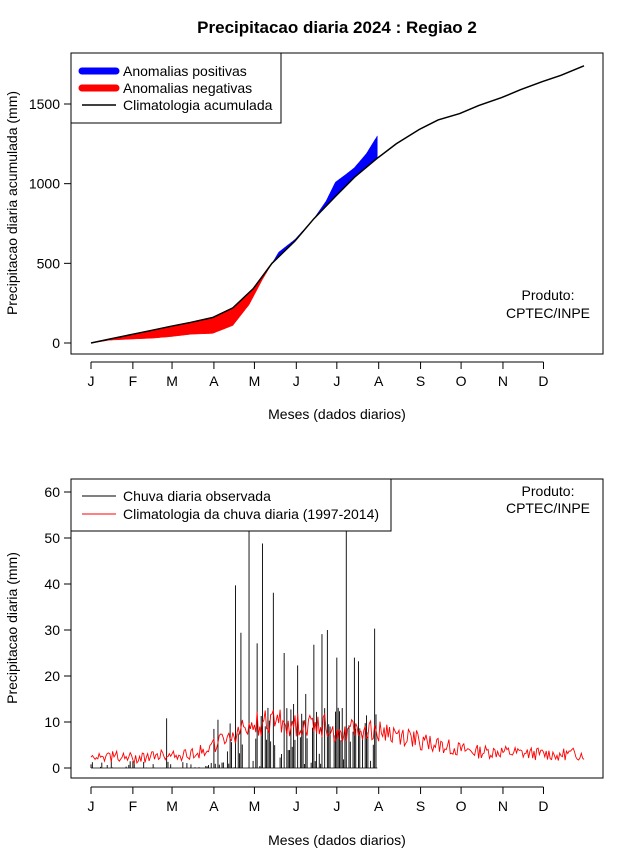  Describe the element at coordinates (420, 806) in the screenshot. I see `bottom-x-tick-label: S` at that location.